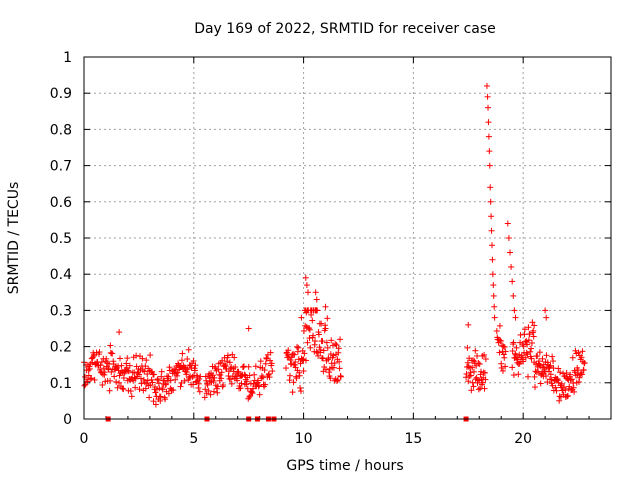 The width and height of the screenshot is (640, 480). I want to click on y-tick-label: 0.5, so click(61, 239).